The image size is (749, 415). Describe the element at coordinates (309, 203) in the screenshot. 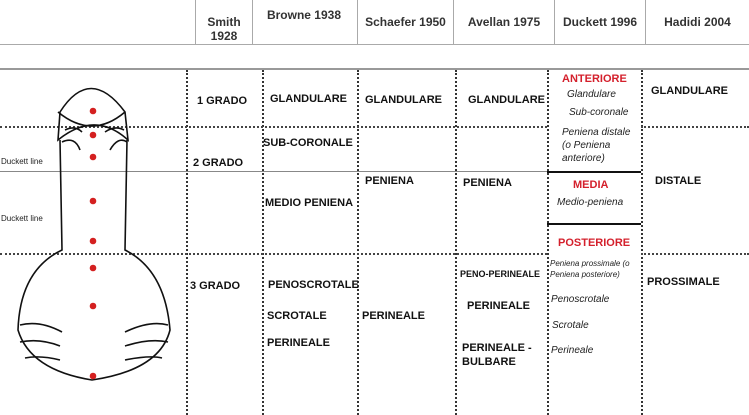

I see `browne-item: MEDIO PENIENA` at that location.